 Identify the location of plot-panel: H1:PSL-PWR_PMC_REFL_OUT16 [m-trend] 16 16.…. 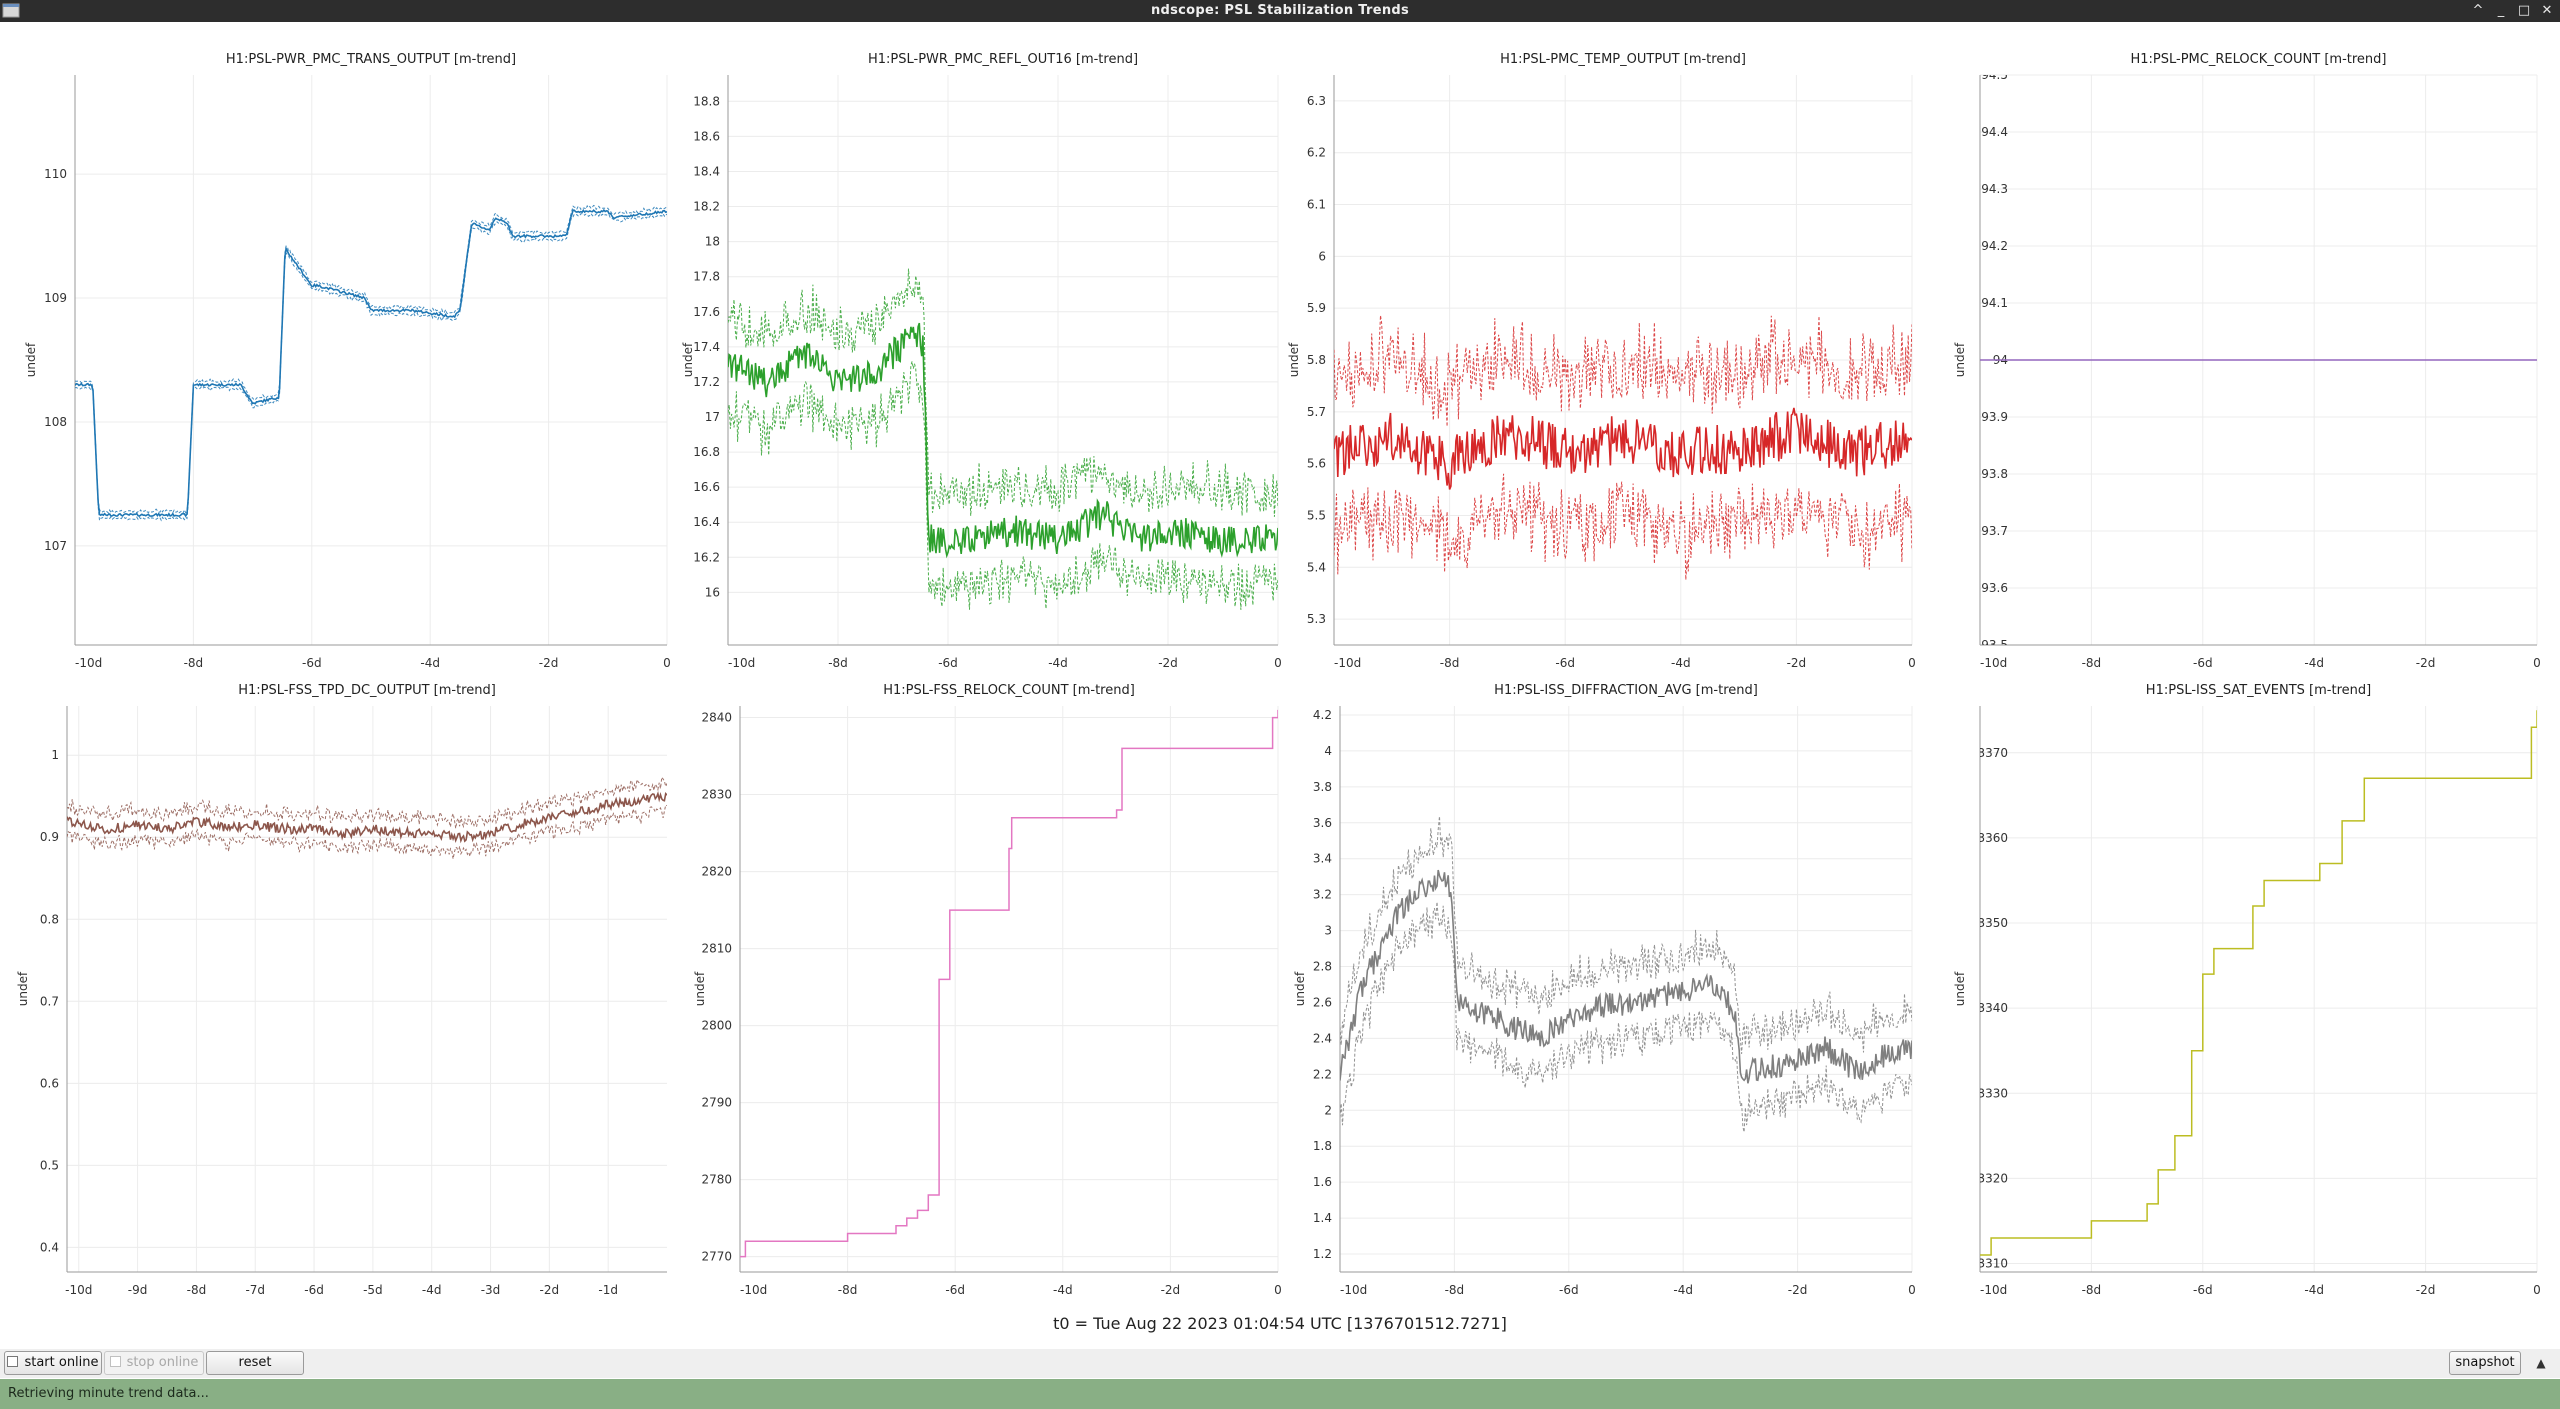
(981, 361).